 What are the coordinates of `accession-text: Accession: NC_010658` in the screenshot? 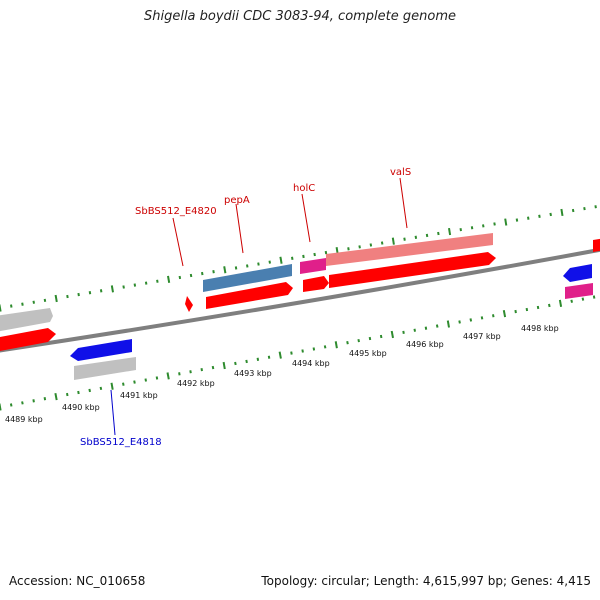 It's located at (77, 581).